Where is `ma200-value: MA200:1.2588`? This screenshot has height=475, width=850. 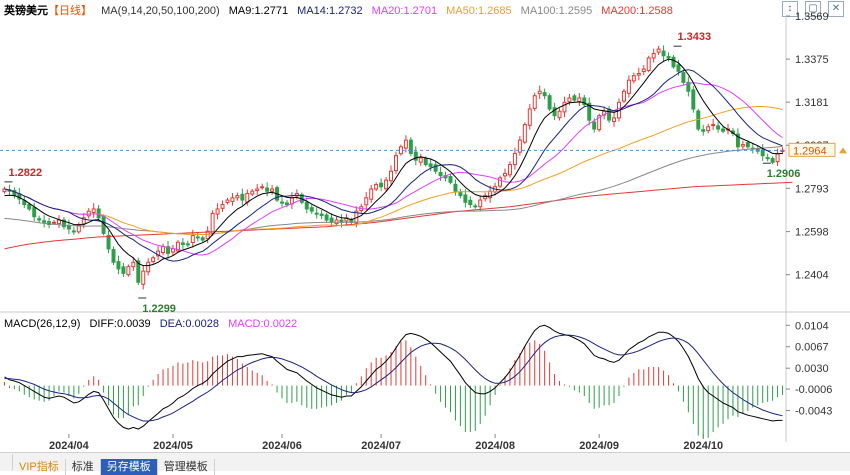
ma200-value: MA200:1.2588 is located at coordinates (637, 11).